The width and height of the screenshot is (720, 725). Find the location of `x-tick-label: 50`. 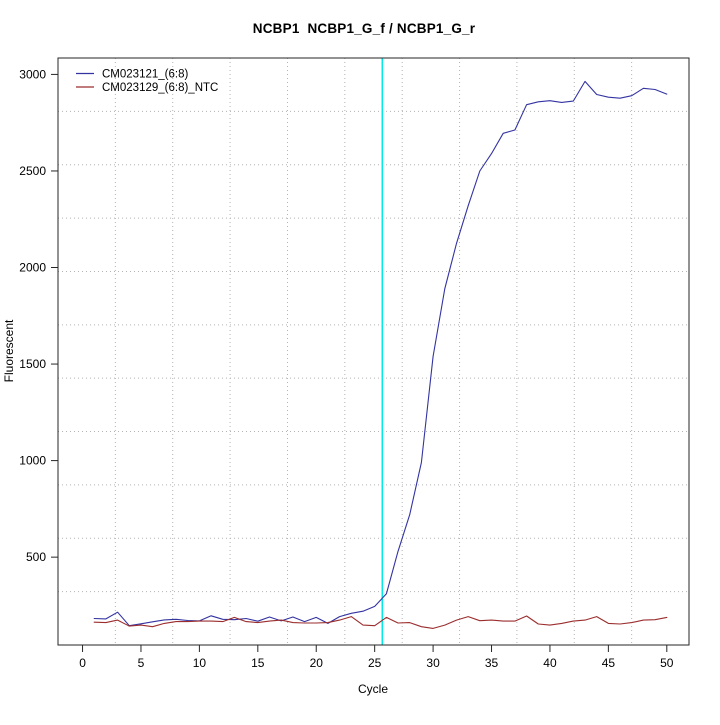

x-tick-label: 50 is located at coordinates (667, 663).